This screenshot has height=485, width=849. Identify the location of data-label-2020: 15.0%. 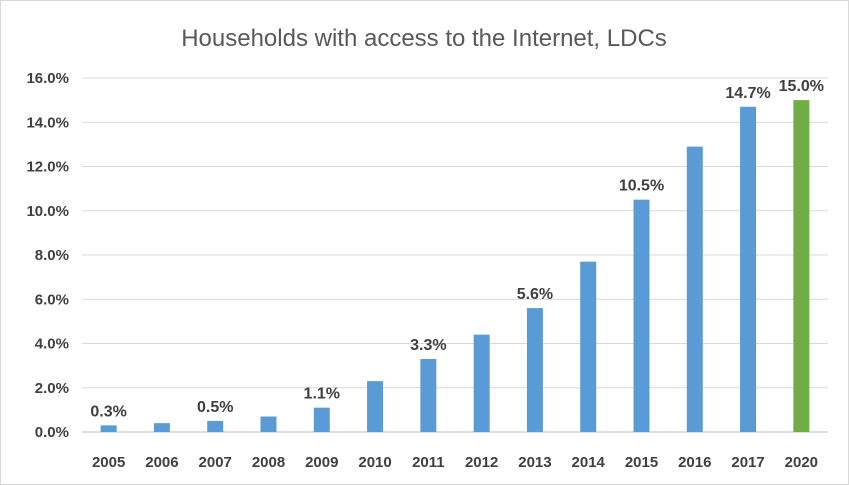
(801, 86).